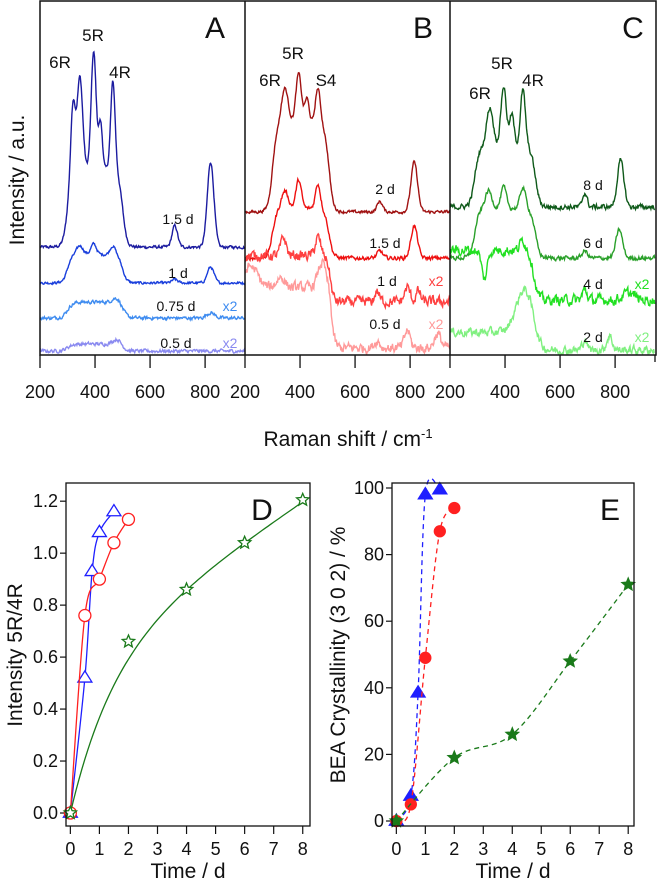  What do you see at coordinates (120, 72) in the screenshot?
I see `peak-label-a-4r: 4R` at bounding box center [120, 72].